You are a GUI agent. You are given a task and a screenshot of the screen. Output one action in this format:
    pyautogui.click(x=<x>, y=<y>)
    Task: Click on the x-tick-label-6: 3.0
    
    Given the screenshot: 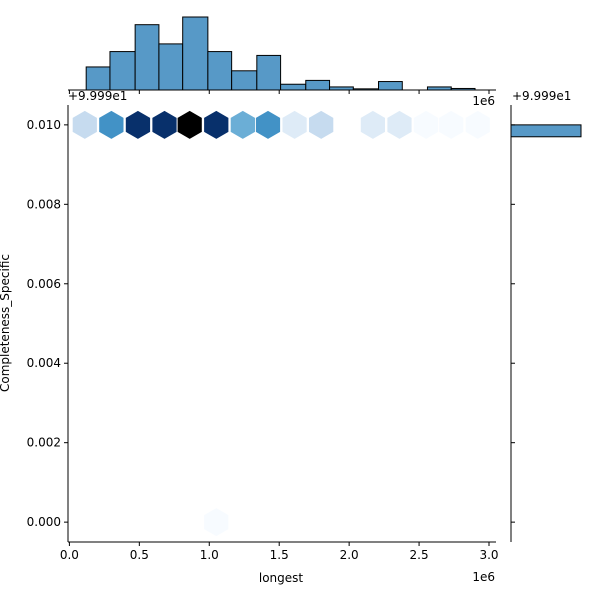 What is the action you would take?
    pyautogui.click(x=488, y=555)
    